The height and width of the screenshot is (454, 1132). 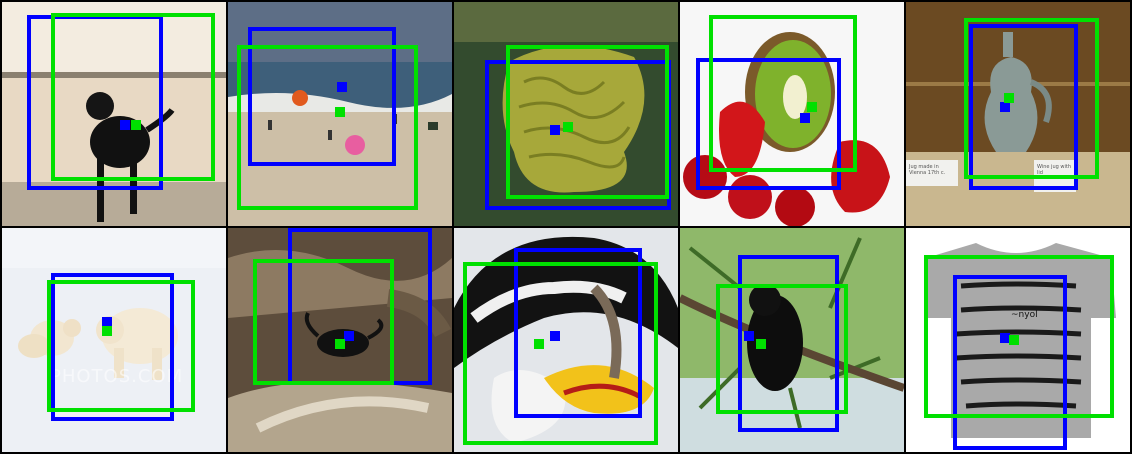 I want to click on photo-tile-monkey-in-tree, so click(x=792, y=340).